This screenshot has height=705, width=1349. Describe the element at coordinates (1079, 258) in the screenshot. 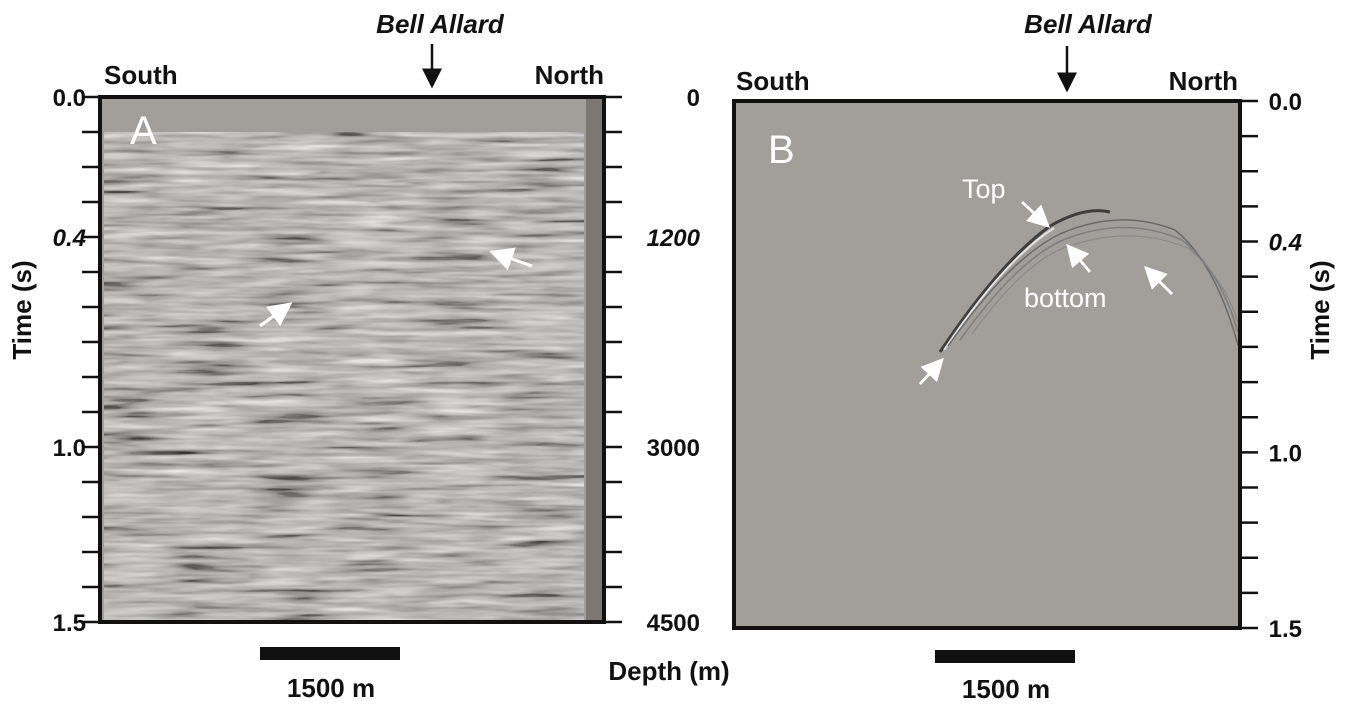

I see `panel-b-arrow-bottom` at that location.